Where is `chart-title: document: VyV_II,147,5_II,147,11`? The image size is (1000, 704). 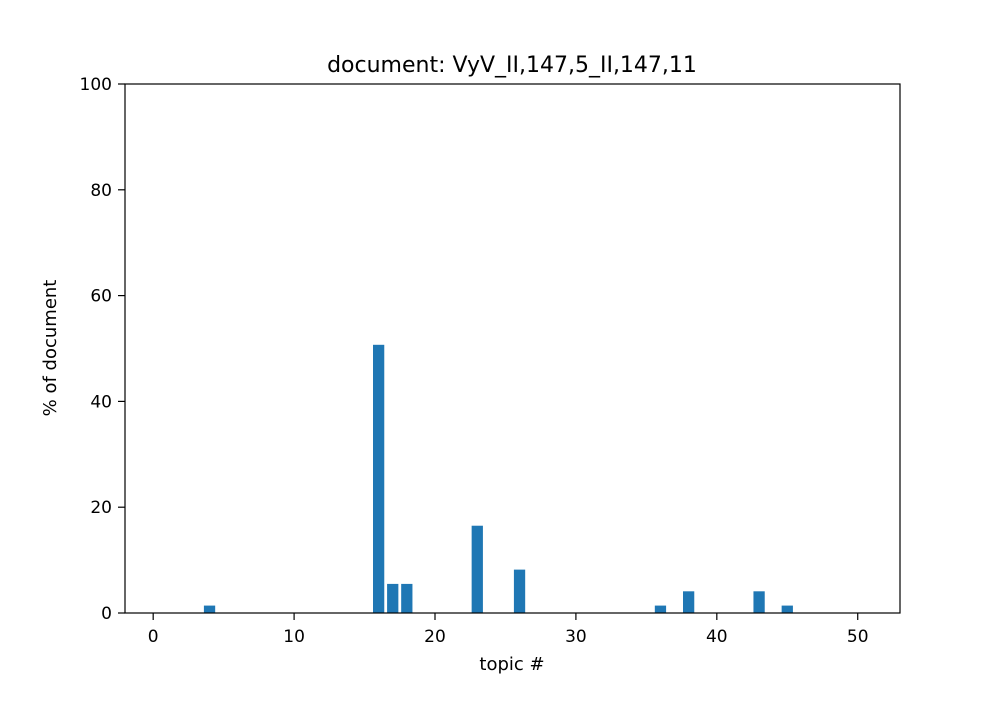
chart-title: document: VyV_II,147,5_II,147,11 is located at coordinates (512, 65).